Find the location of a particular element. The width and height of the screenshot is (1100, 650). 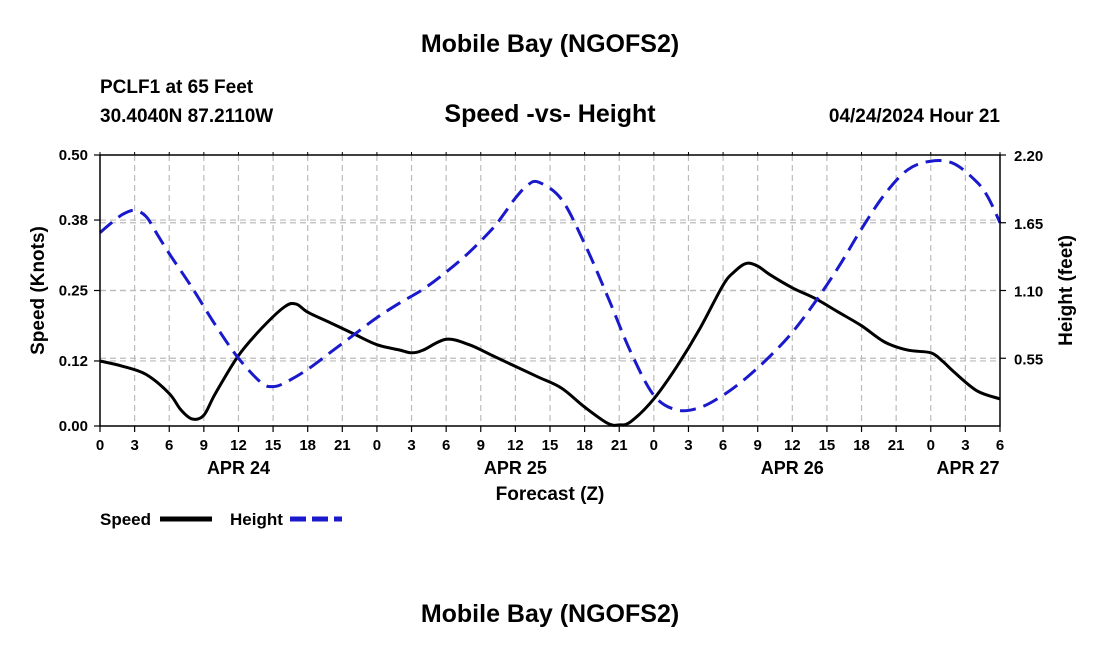

legend-height-label: Height is located at coordinates (256, 519).